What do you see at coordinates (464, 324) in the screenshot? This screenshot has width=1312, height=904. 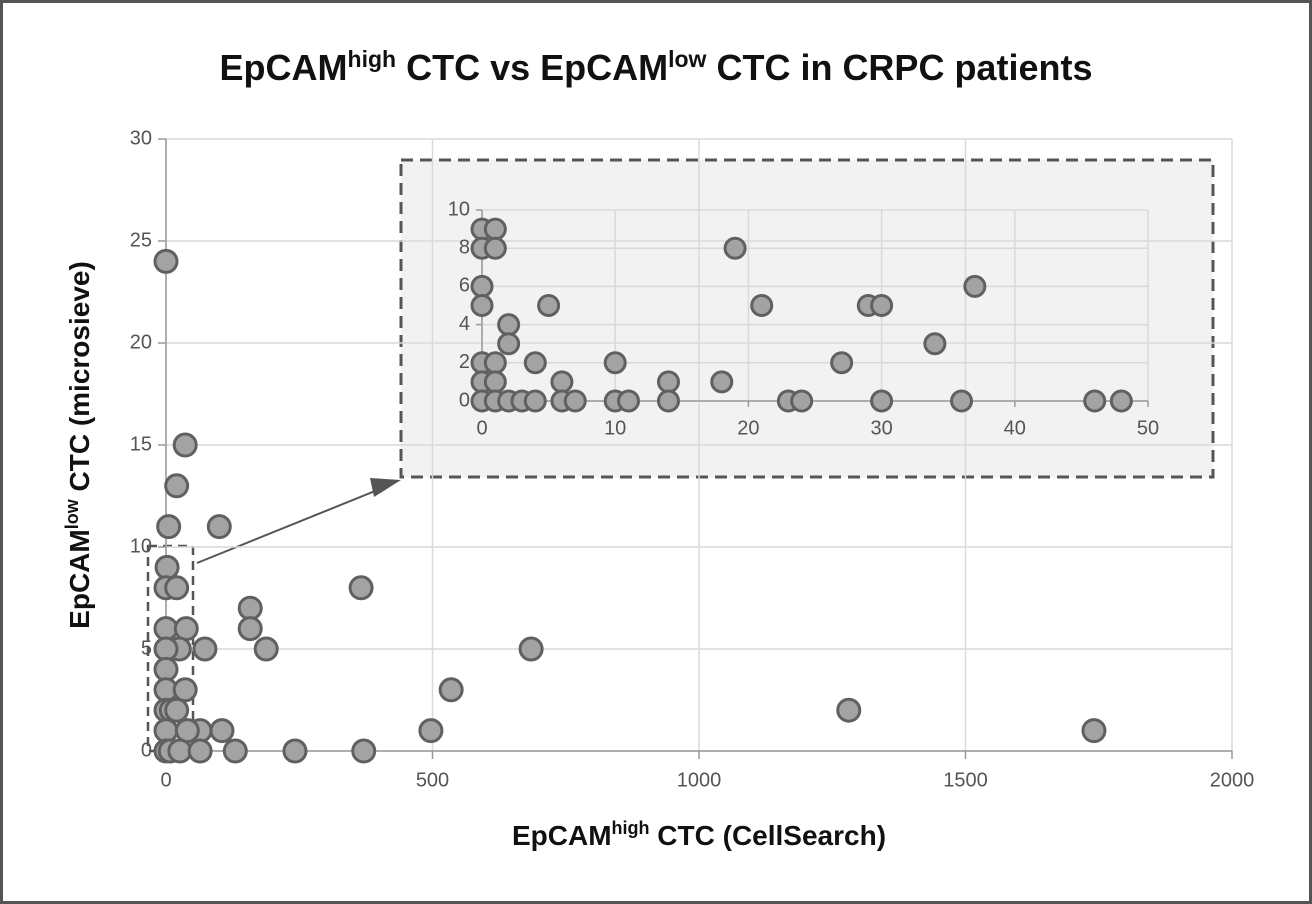 I see `y-tick-label: 4` at bounding box center [464, 324].